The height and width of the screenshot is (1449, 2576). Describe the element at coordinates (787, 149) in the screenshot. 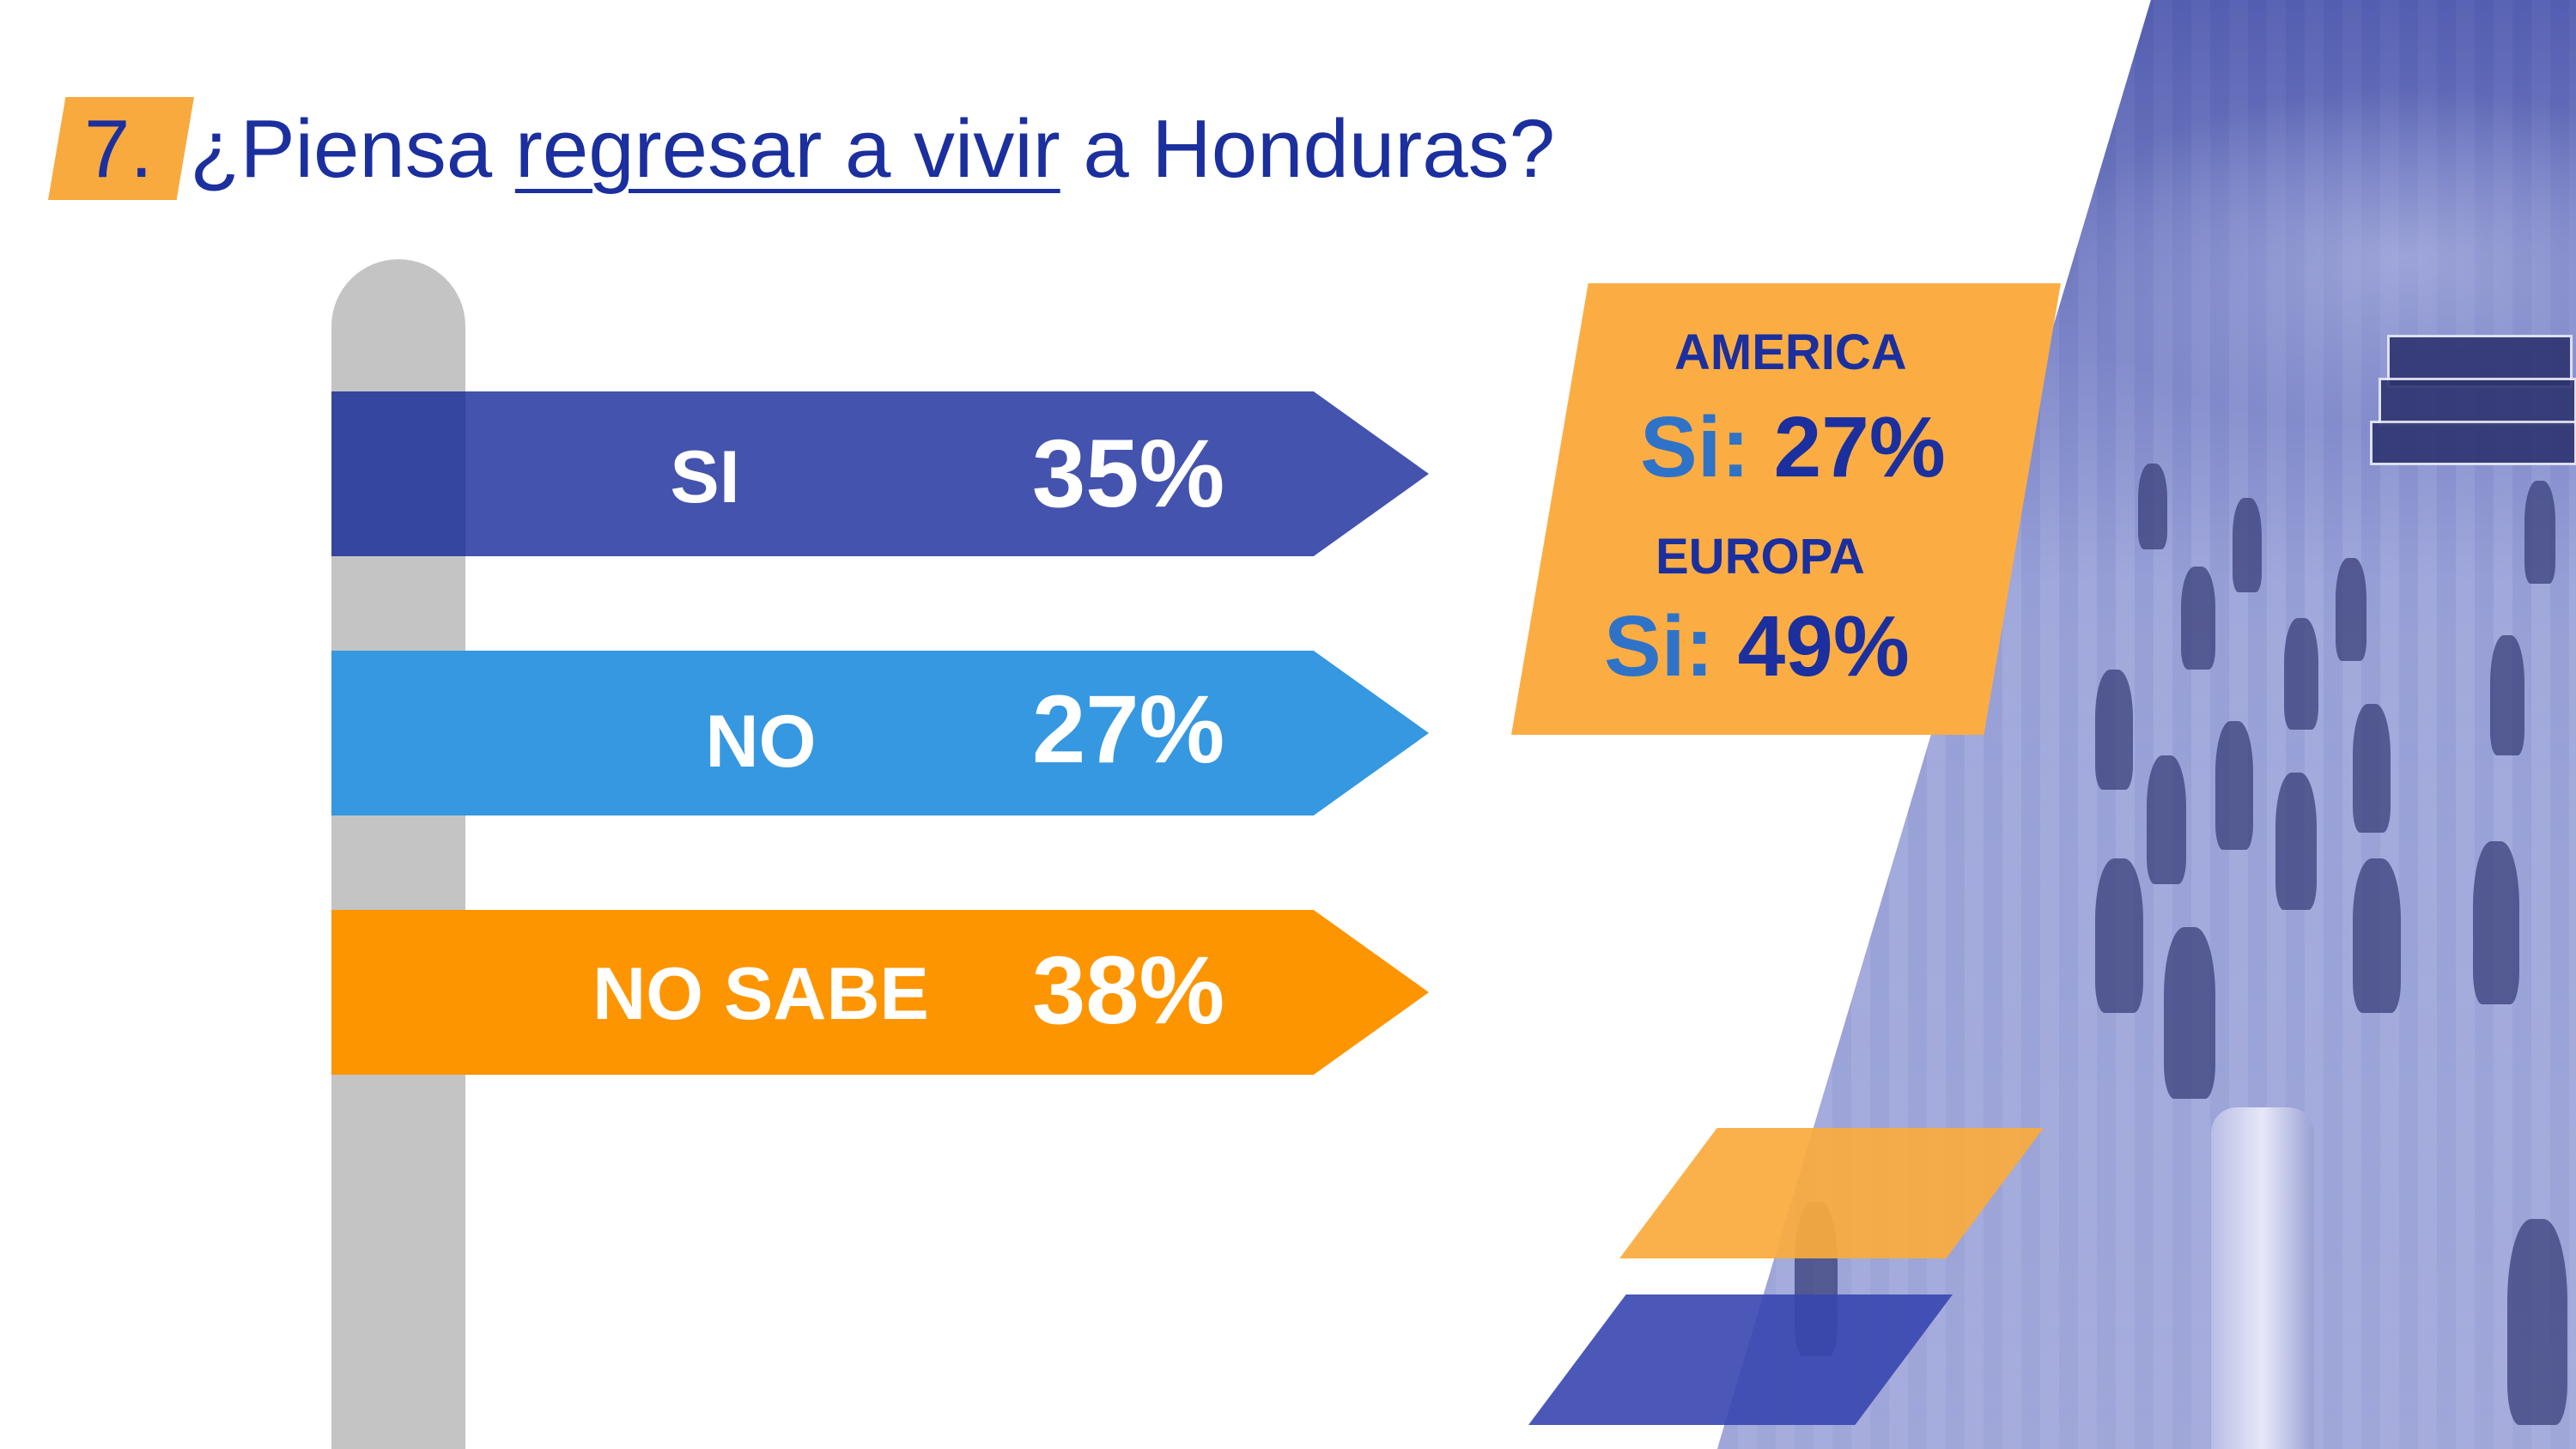

I see `question-underlined: regresar a vivir` at that location.